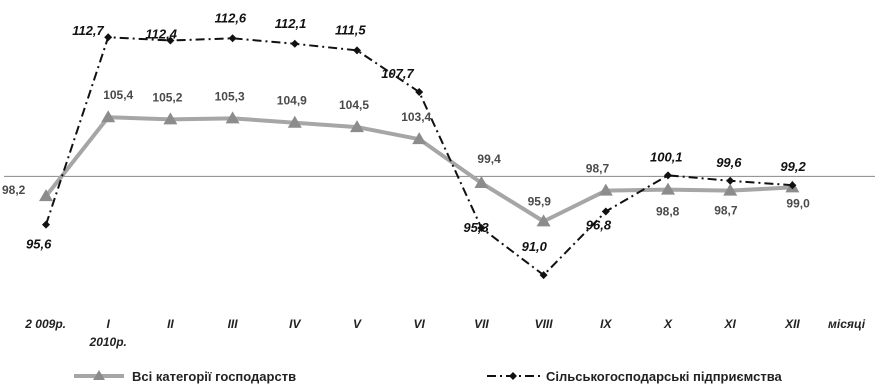  What do you see at coordinates (39, 244) in the screenshot?
I see `data-label-agri: 95,6` at bounding box center [39, 244].